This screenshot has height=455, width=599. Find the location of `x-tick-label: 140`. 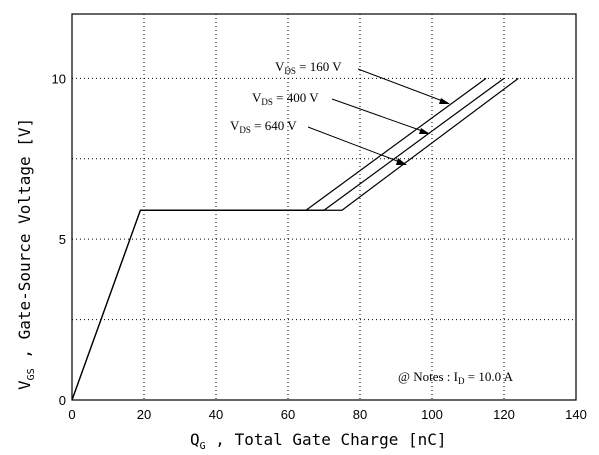

x-tick-label: 140 is located at coordinates (576, 414).